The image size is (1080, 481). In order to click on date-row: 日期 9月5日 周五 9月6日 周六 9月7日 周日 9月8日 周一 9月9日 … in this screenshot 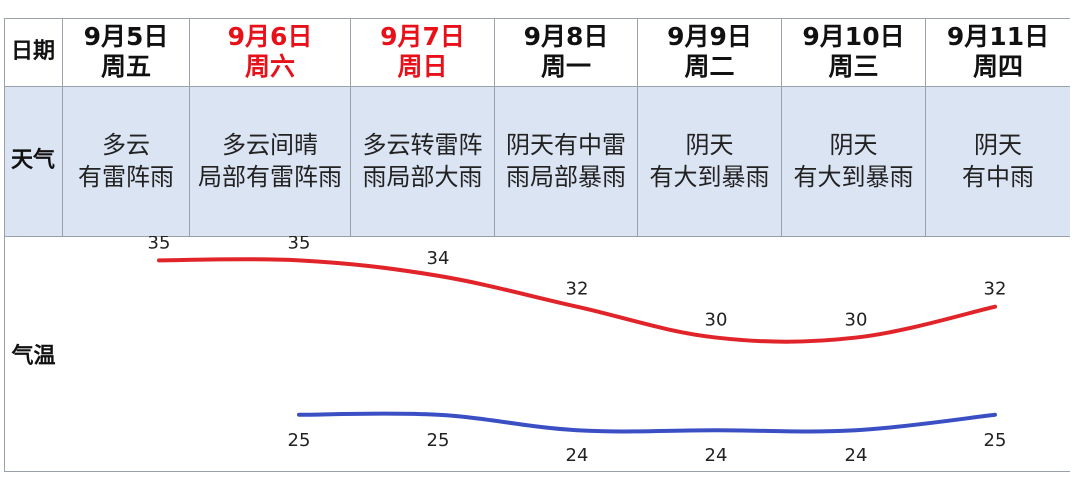, I will do `click(537, 52)`.